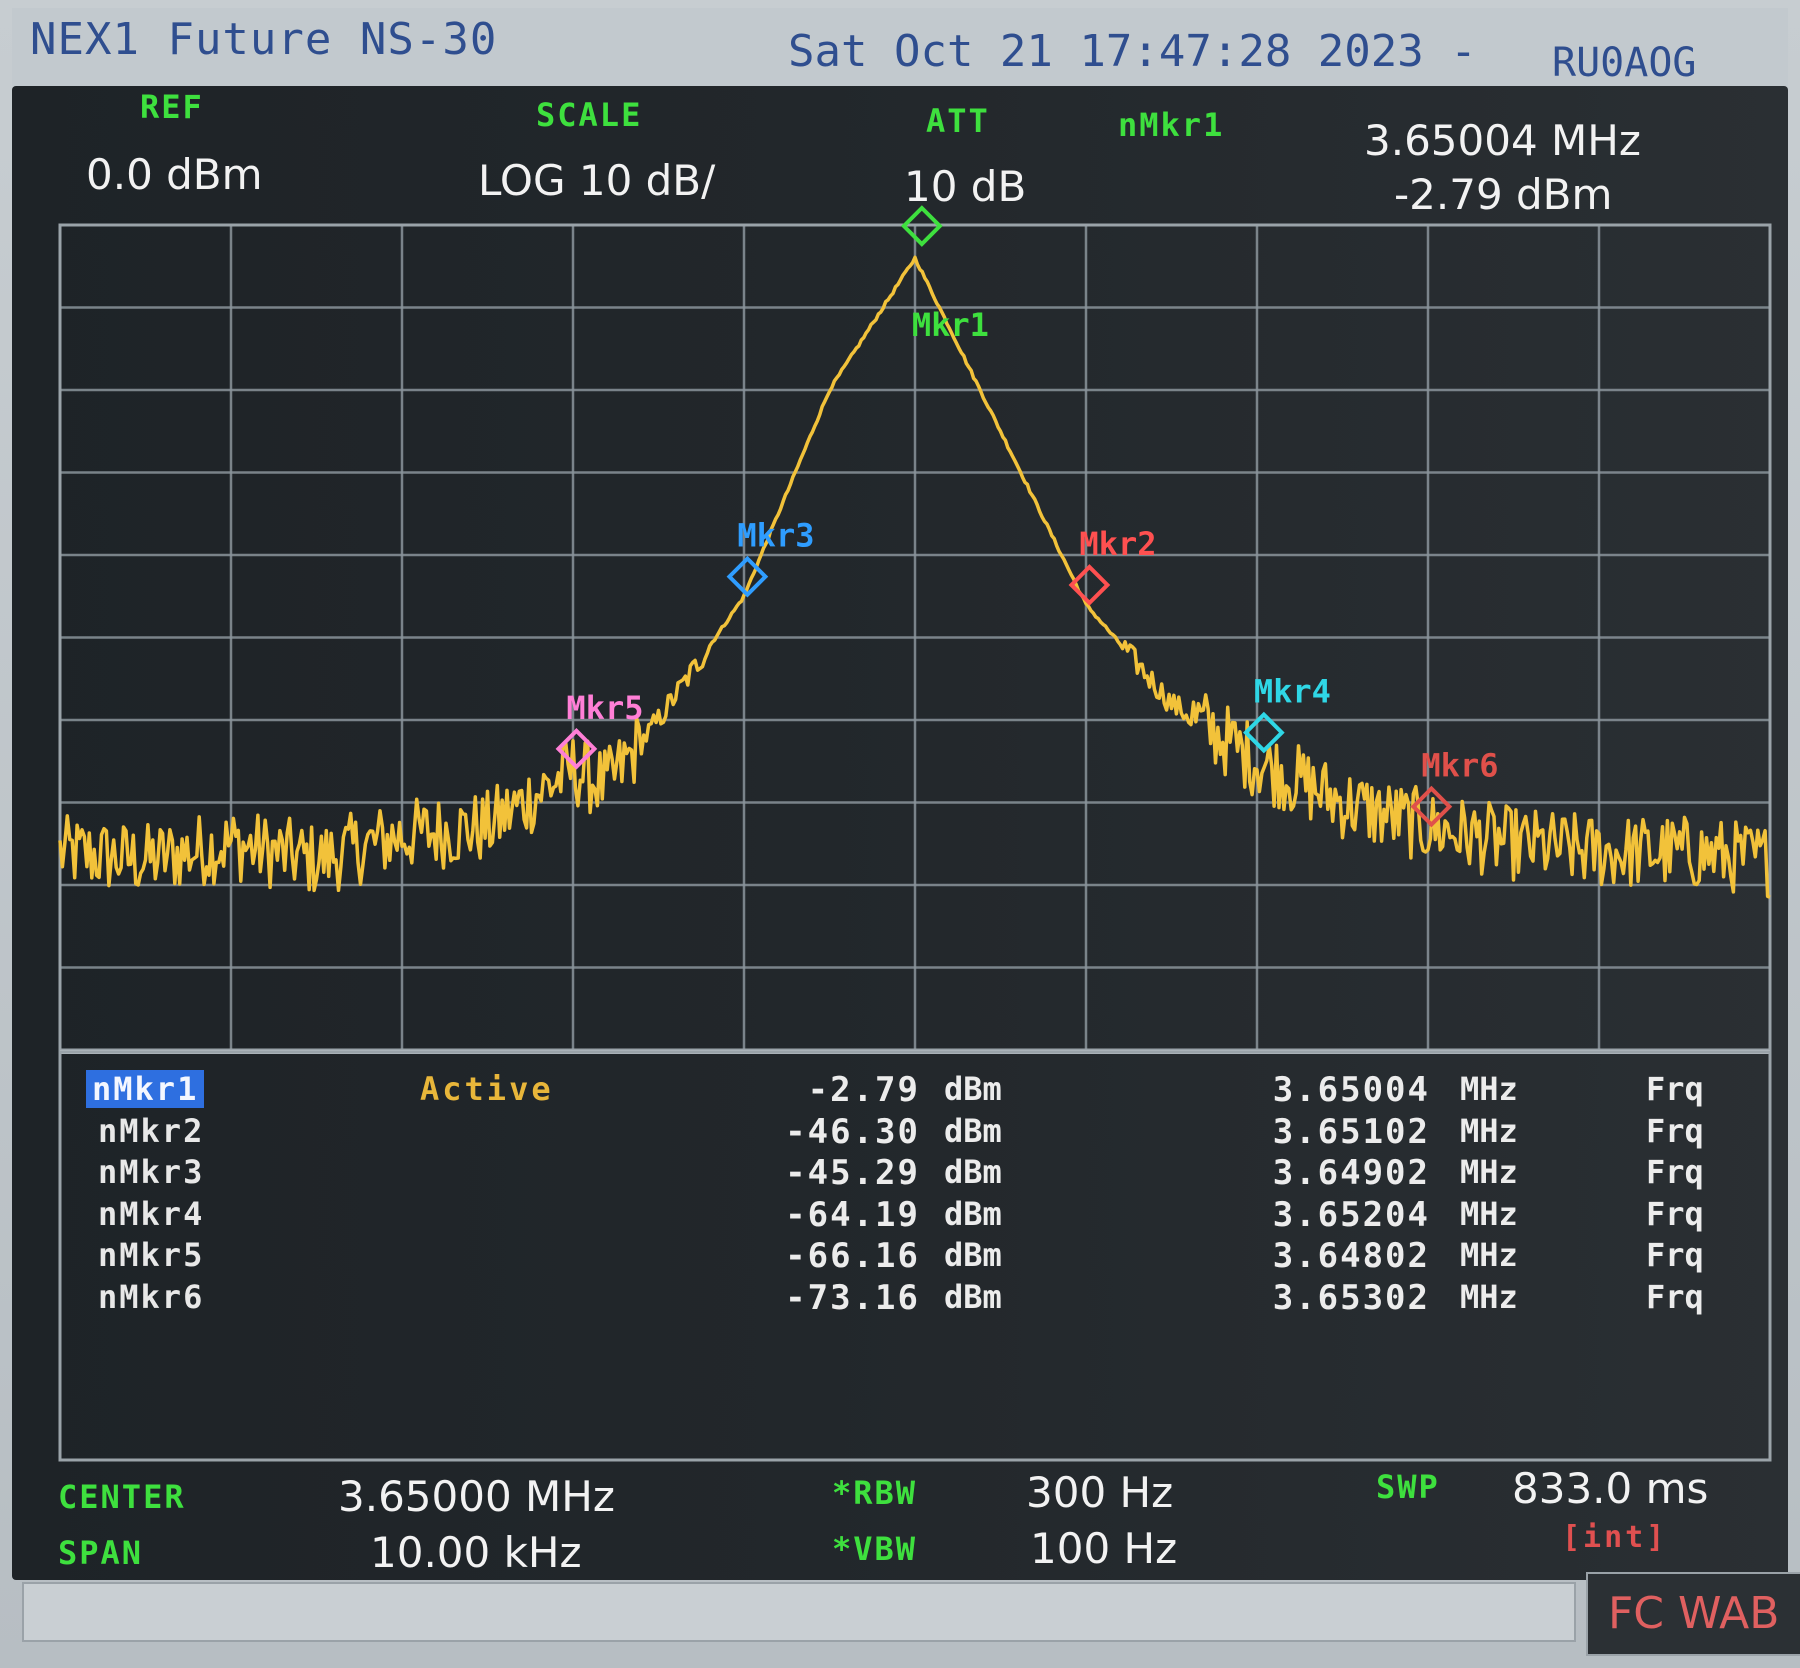  What do you see at coordinates (1459, 766) in the screenshot?
I see `marker-mkr6-label: Mkr6` at bounding box center [1459, 766].